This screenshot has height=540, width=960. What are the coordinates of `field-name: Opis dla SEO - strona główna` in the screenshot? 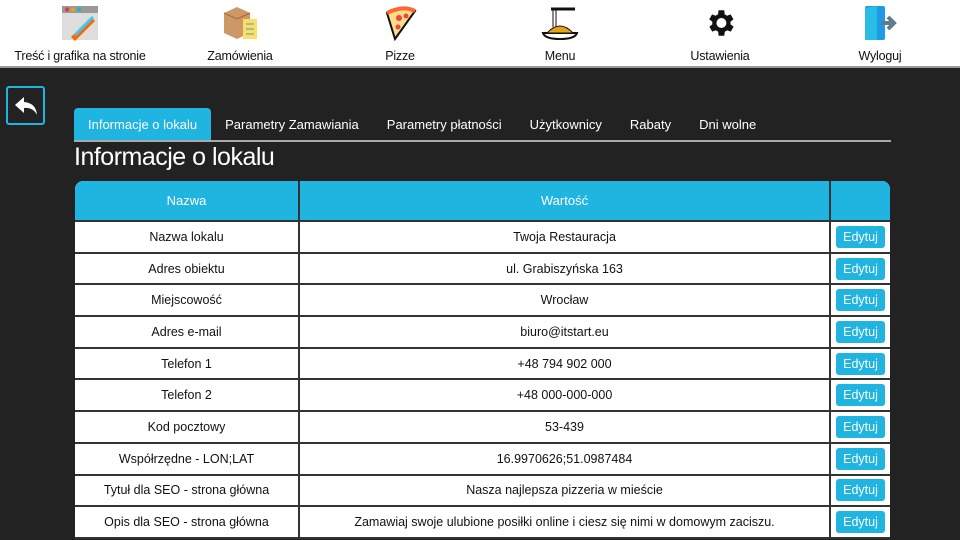 It's located at (187, 523).